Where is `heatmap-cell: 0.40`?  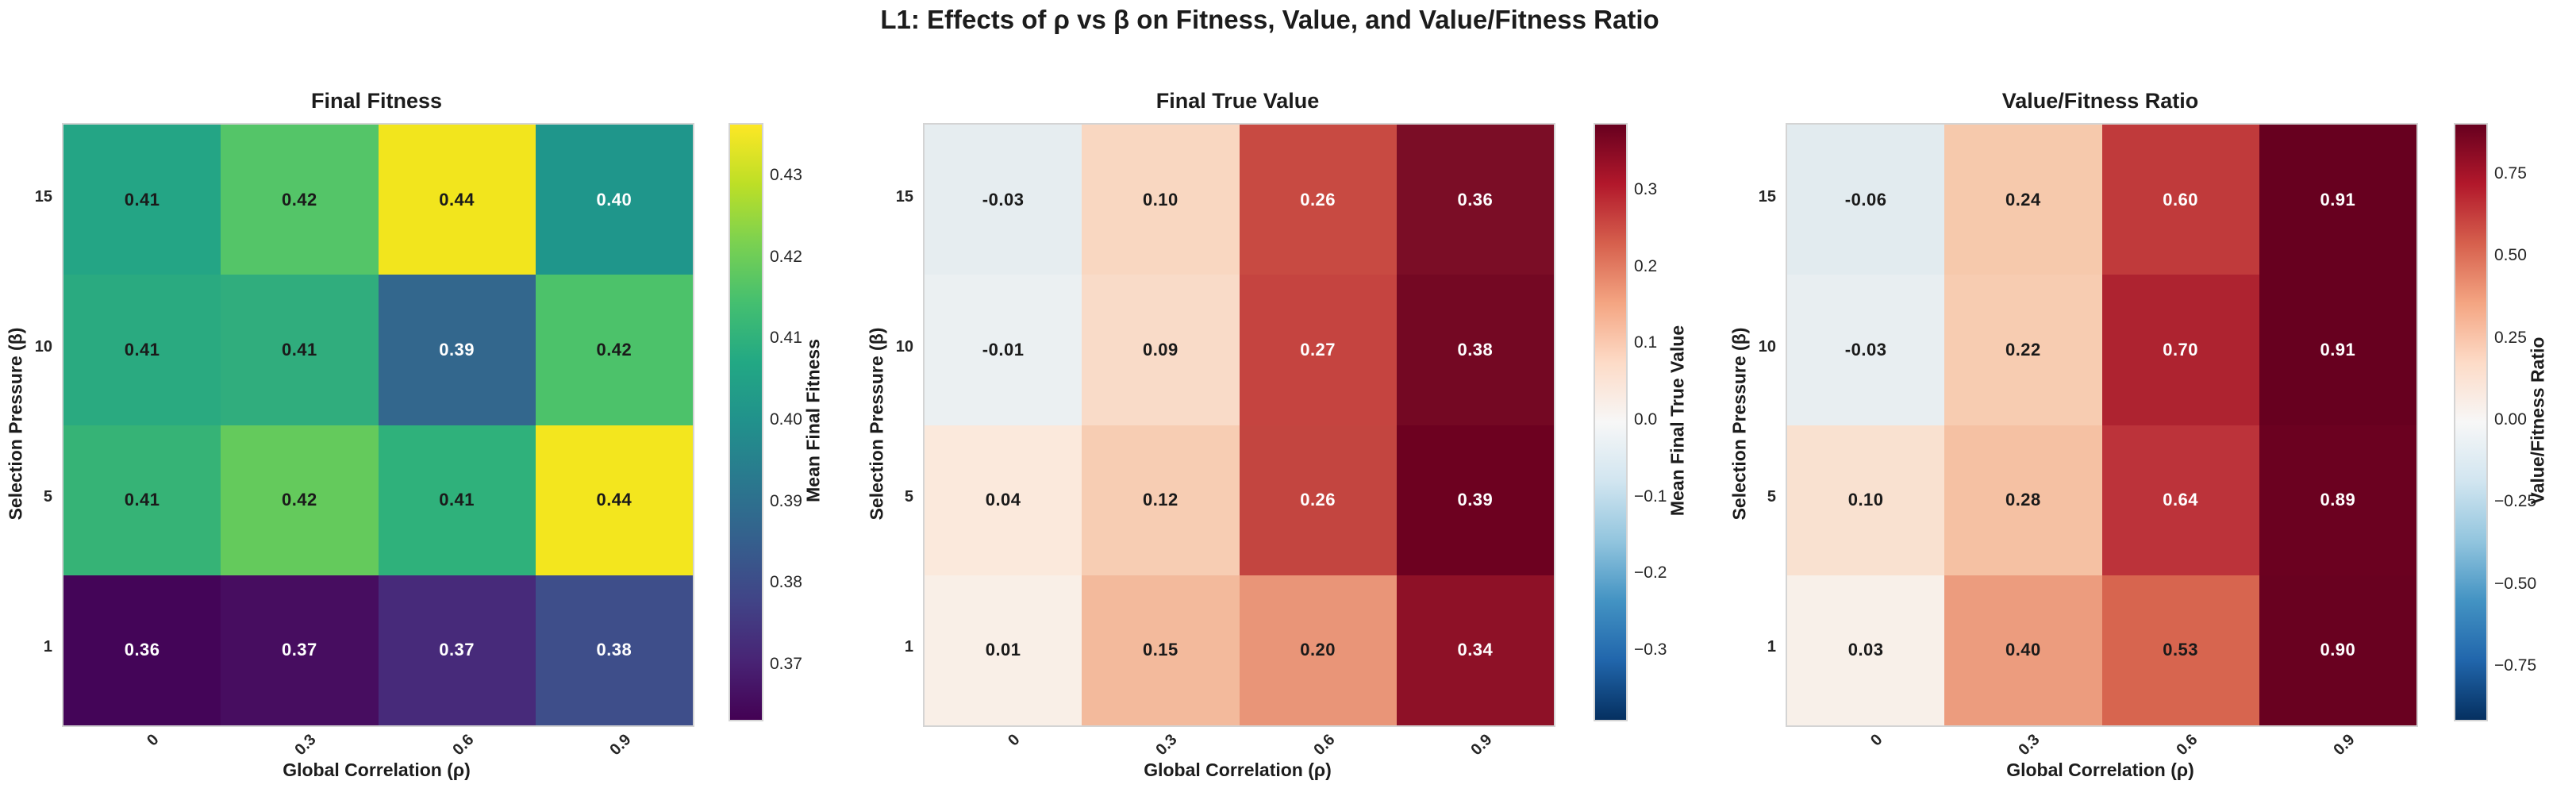
heatmap-cell: 0.40 is located at coordinates (2023, 650).